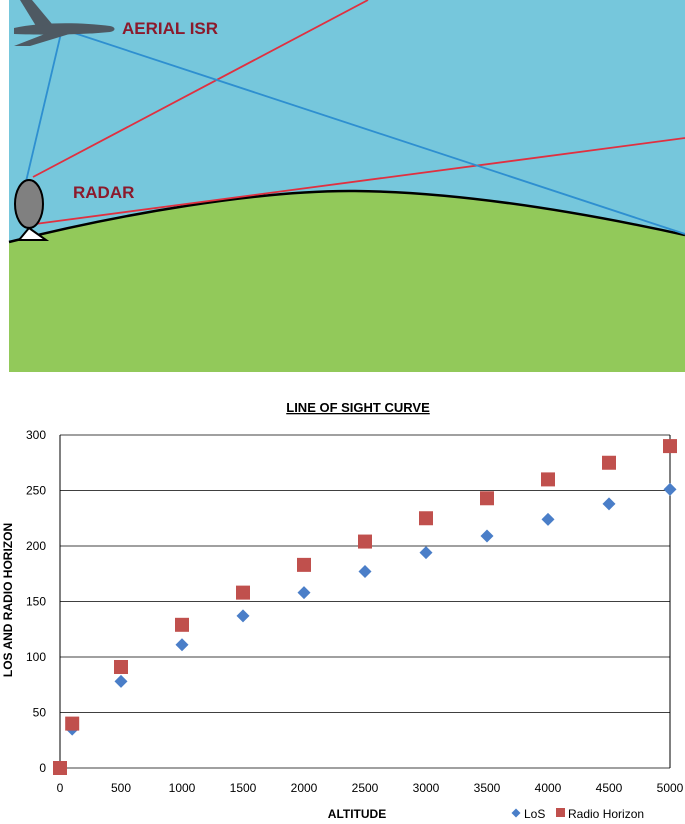  Describe the element at coordinates (516, 813) in the screenshot. I see `legend-marker-los` at that location.